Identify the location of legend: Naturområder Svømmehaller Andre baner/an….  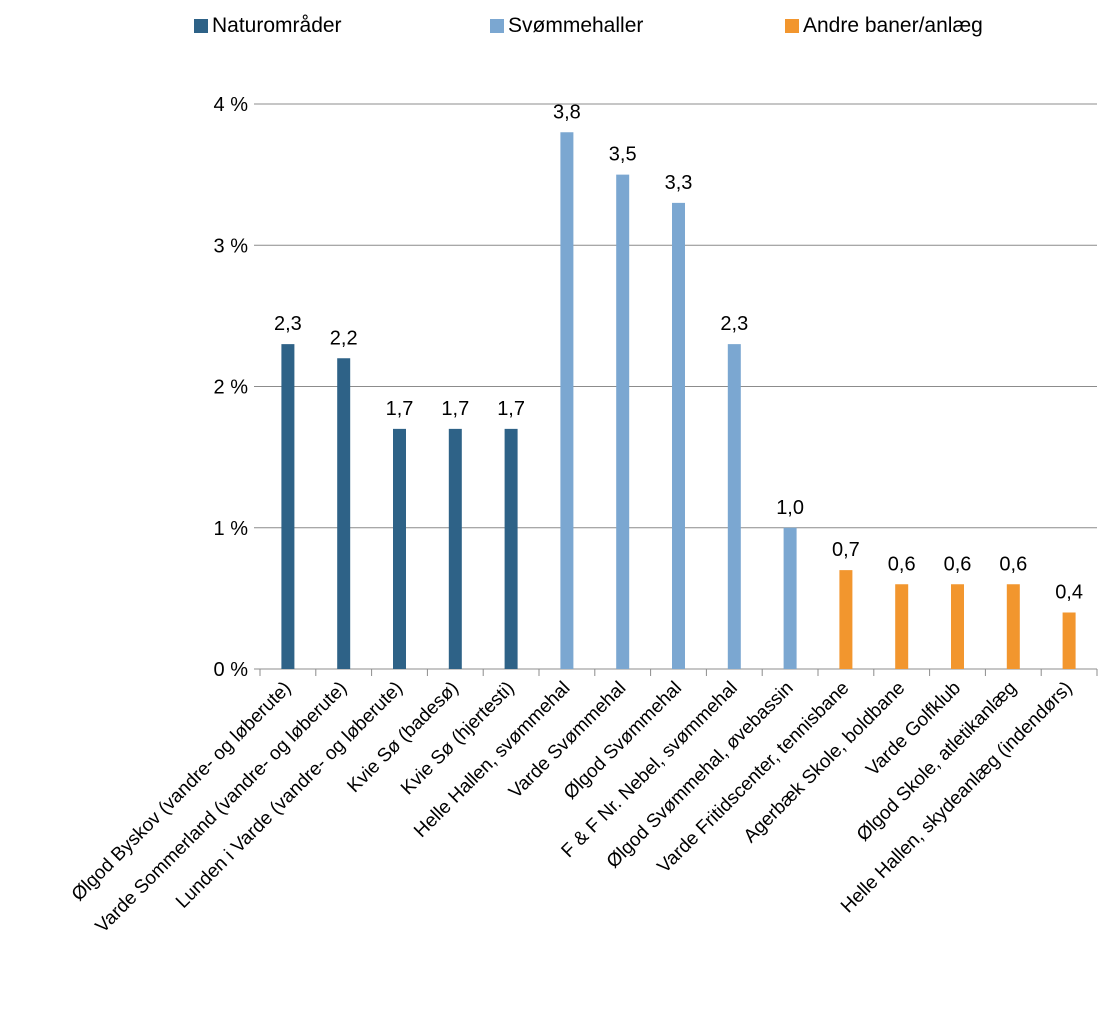
(549, 29).